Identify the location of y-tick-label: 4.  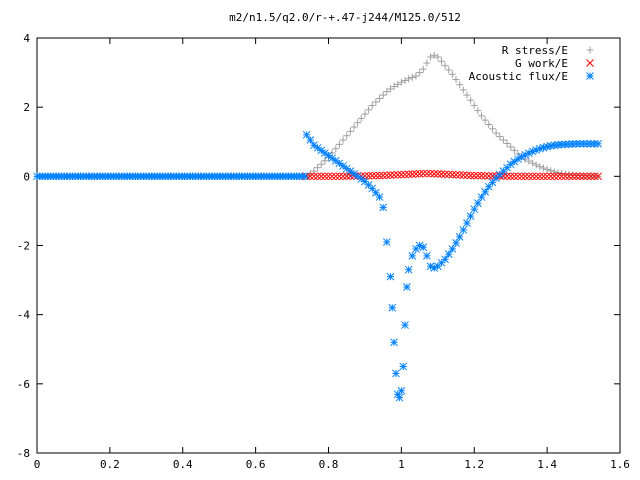
(26, 38).